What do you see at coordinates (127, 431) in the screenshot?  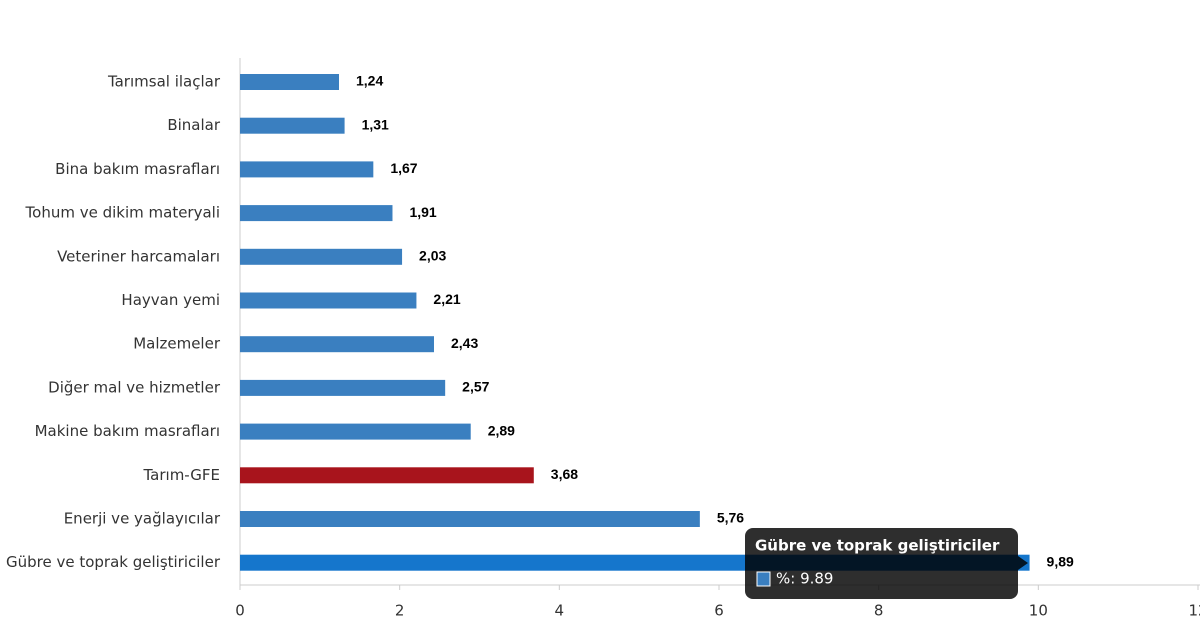 I see `y-tick-label: Makine bakım masrafları` at bounding box center [127, 431].